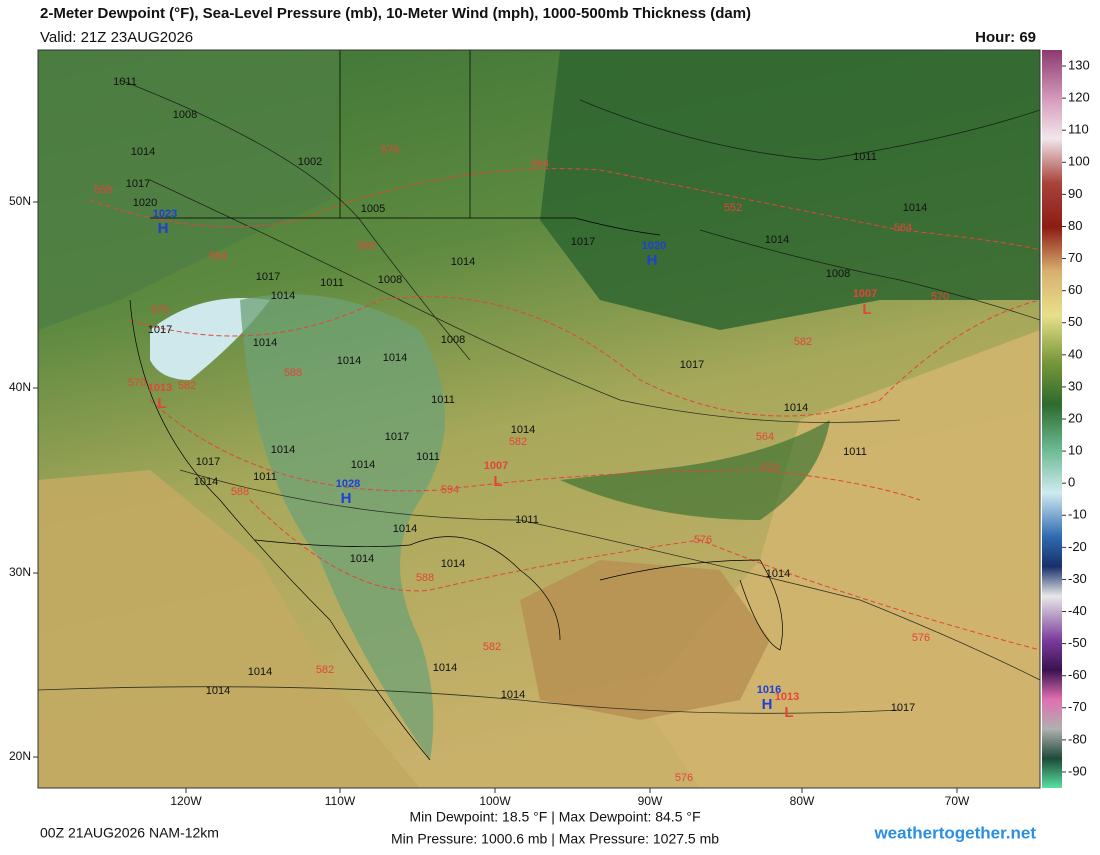  What do you see at coordinates (20, 572) in the screenshot?
I see `lat-label: 30N` at bounding box center [20, 572].